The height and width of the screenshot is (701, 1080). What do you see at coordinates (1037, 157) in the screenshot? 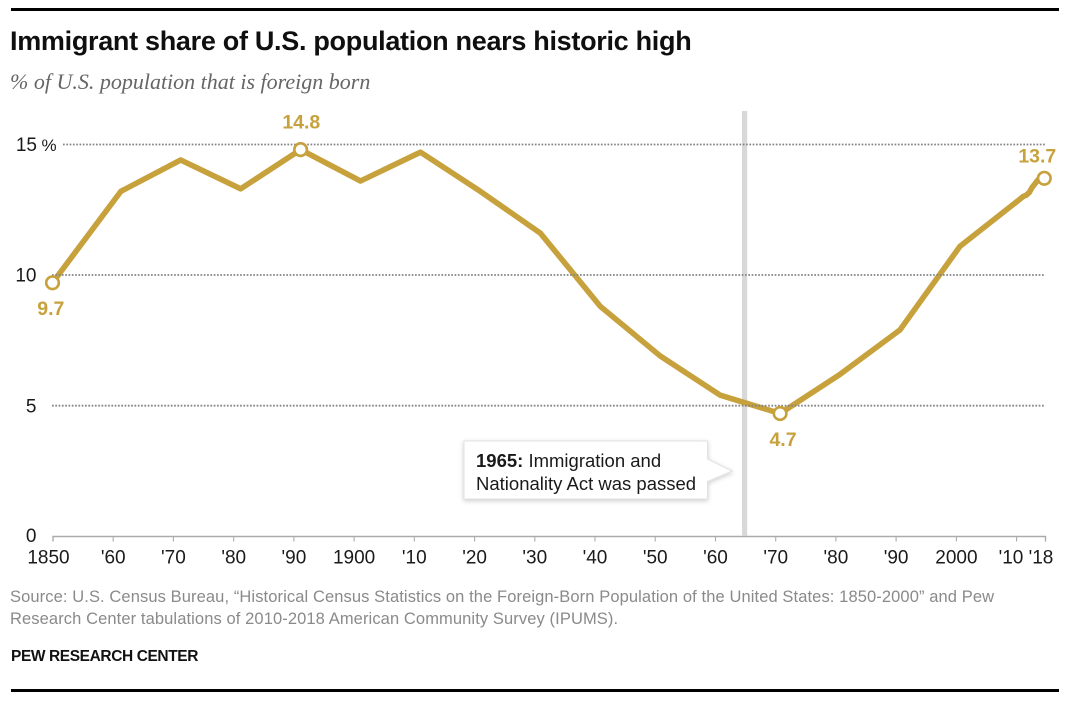
I see `svg-text: 13.7` at bounding box center [1037, 157].